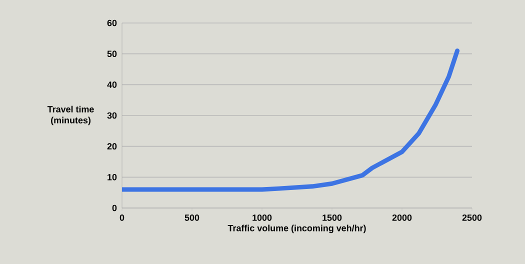  Describe the element at coordinates (472, 217) in the screenshot. I see `x-tick-label: 2500` at that location.